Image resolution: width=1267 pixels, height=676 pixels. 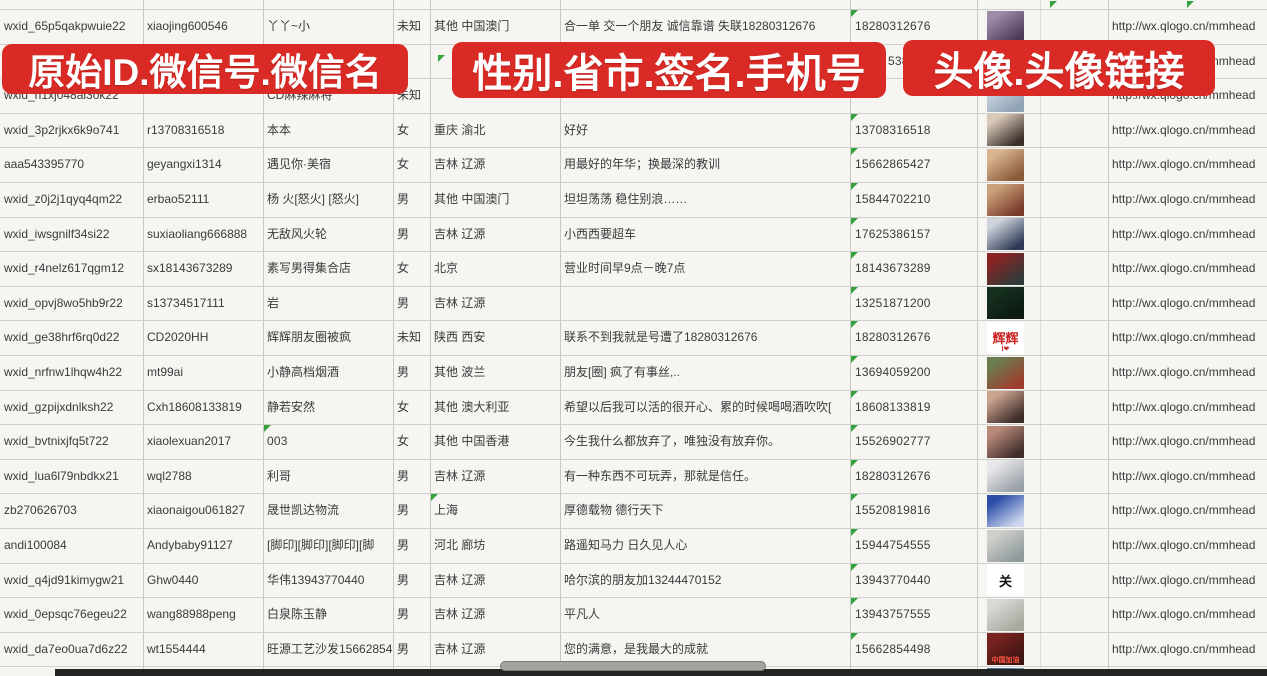 What do you see at coordinates (197, 233) in the screenshot?
I see `cell-wechat-id: suxiaoliang666888` at bounding box center [197, 233].